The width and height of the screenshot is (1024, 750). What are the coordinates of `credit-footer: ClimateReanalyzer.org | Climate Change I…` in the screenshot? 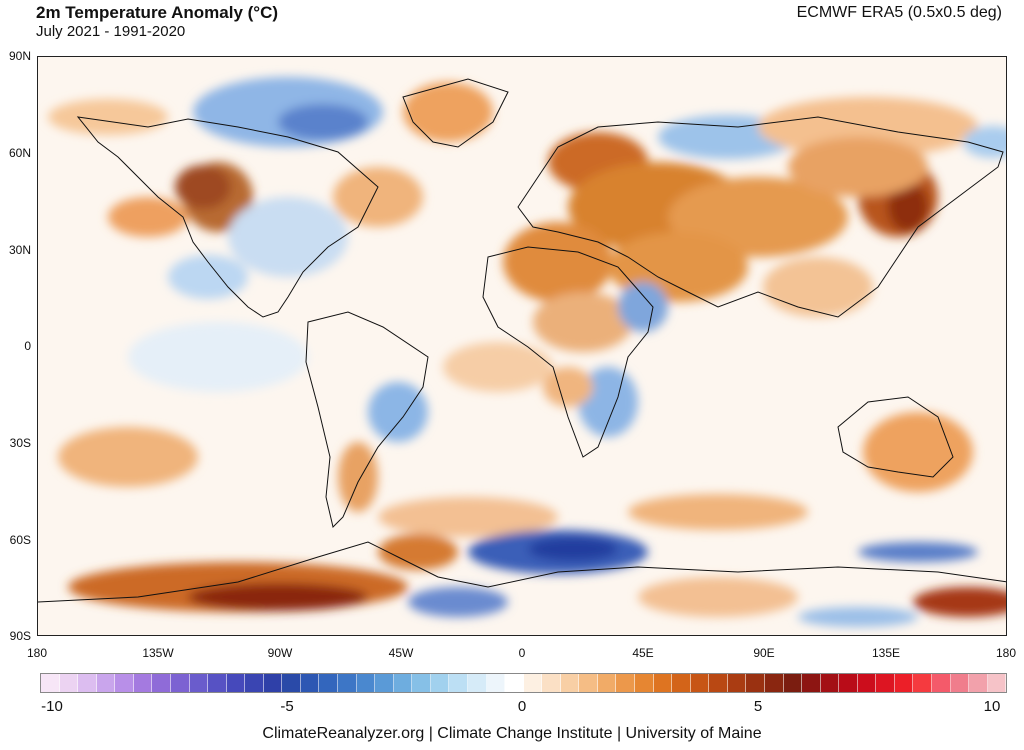 It's located at (512, 733).